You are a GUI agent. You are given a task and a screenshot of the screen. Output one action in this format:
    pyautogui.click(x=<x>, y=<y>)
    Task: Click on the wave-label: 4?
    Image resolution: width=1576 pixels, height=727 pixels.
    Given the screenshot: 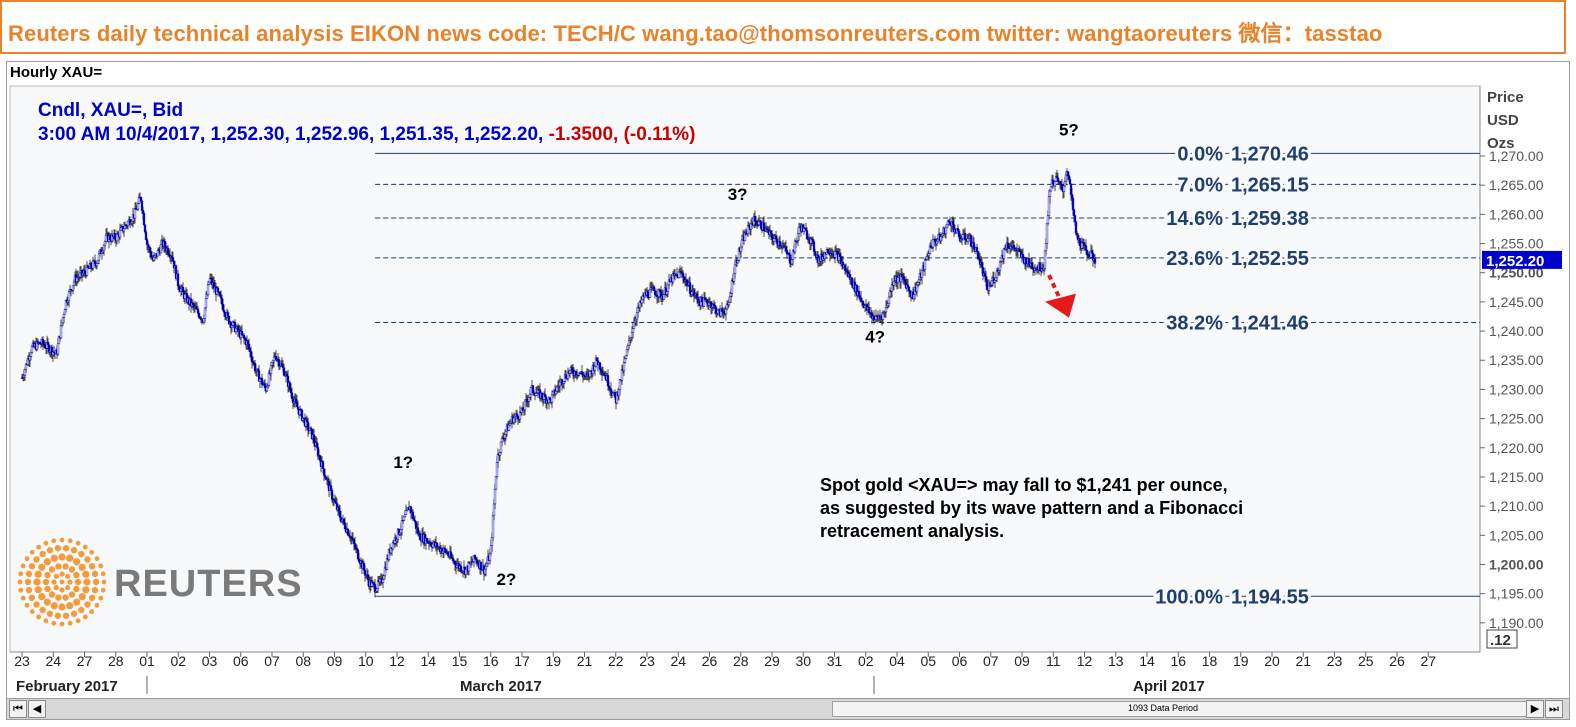 What is the action you would take?
    pyautogui.click(x=875, y=337)
    